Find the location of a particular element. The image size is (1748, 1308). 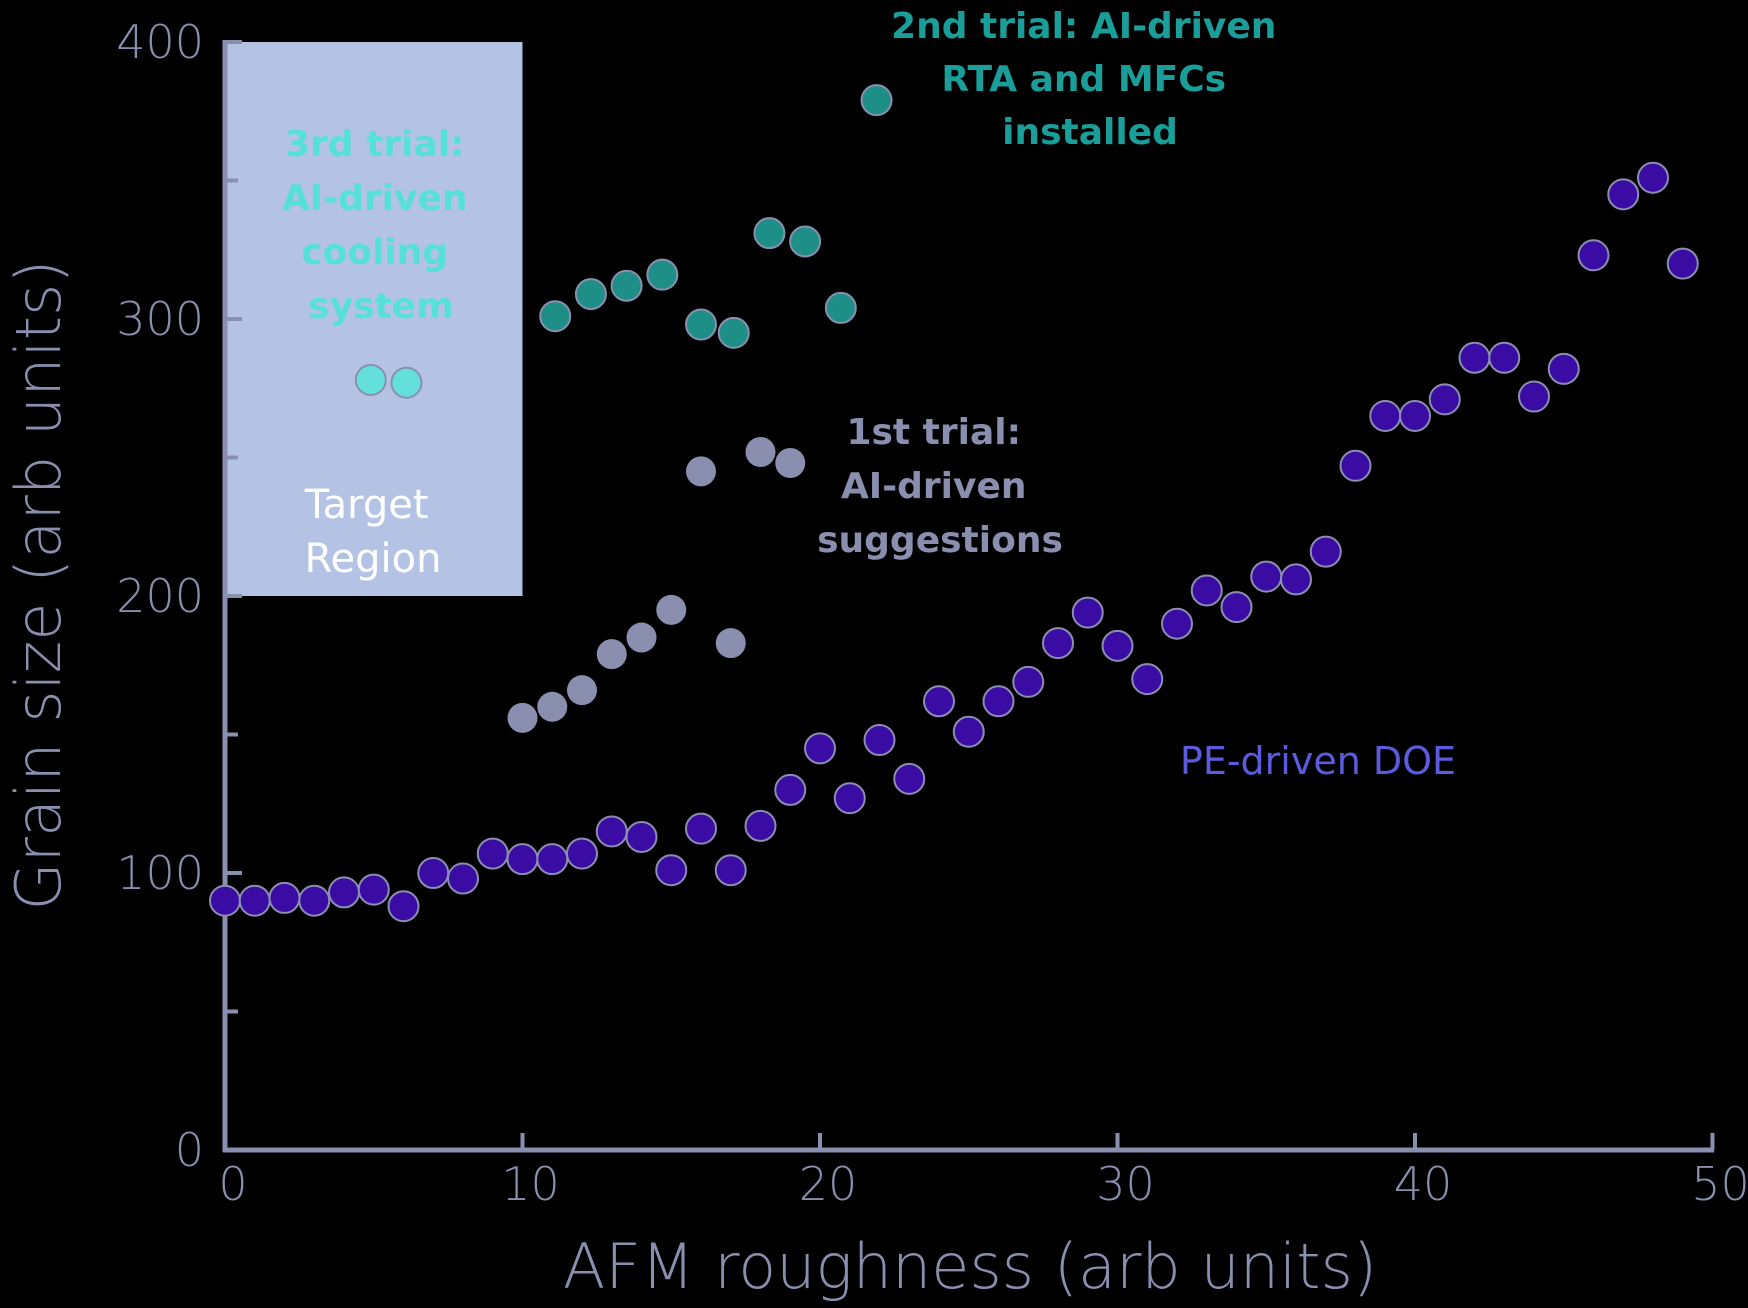

x-tick-label: 30 is located at coordinates (1125, 1184).